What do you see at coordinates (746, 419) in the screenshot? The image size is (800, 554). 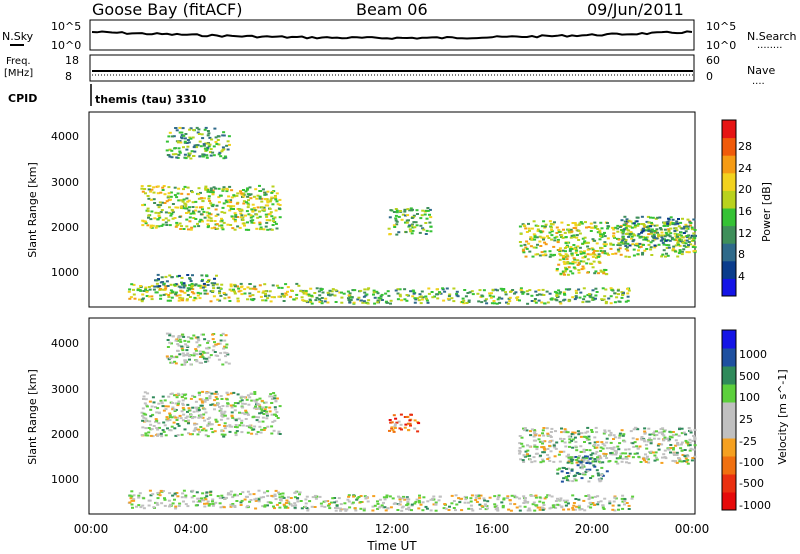 I see `velocity-cbar-tick-25: 25` at bounding box center [746, 419].